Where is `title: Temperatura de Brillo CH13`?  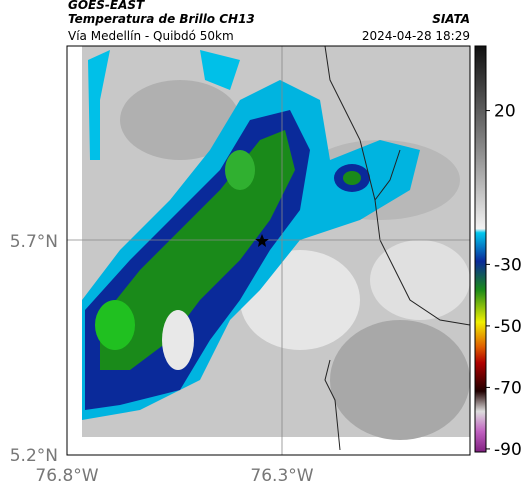
title: Temperatura de Brillo CH13 is located at coordinates (161, 19).